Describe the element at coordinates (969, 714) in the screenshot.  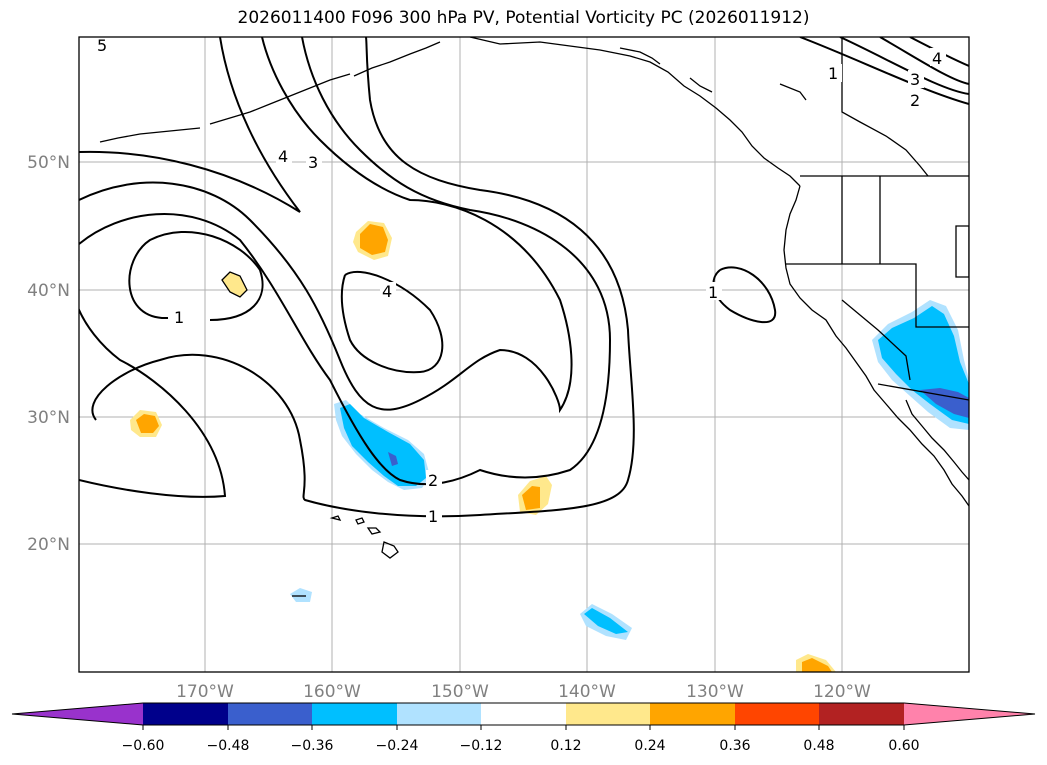
I see `colorbar-extend-max` at that location.